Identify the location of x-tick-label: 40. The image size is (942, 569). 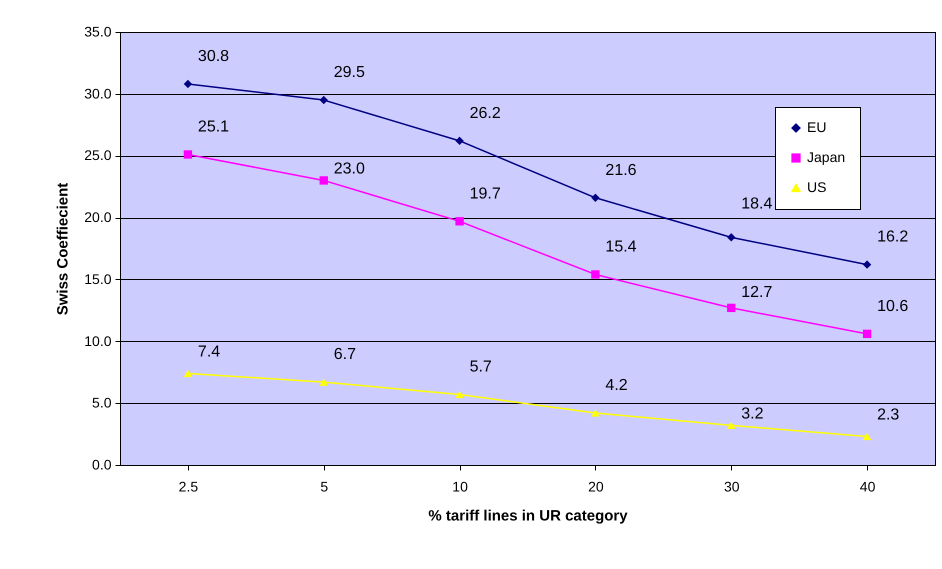
(868, 486).